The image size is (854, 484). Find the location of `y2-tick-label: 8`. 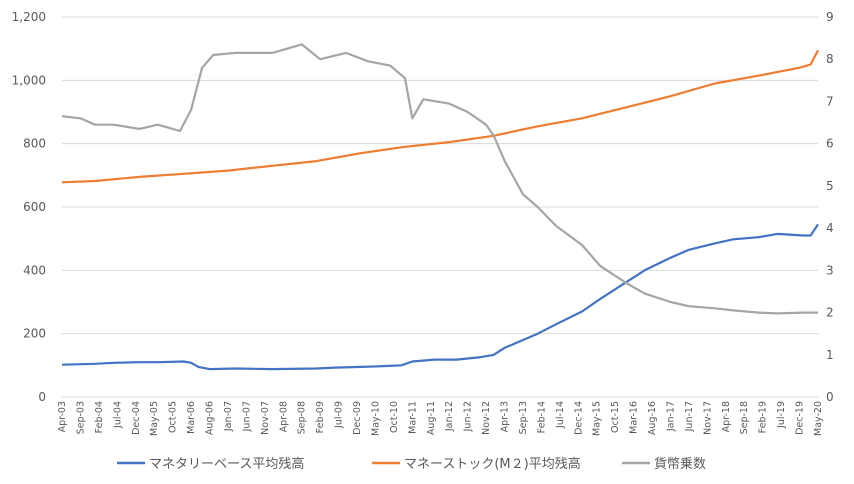

y2-tick-label: 8 is located at coordinates (830, 59).